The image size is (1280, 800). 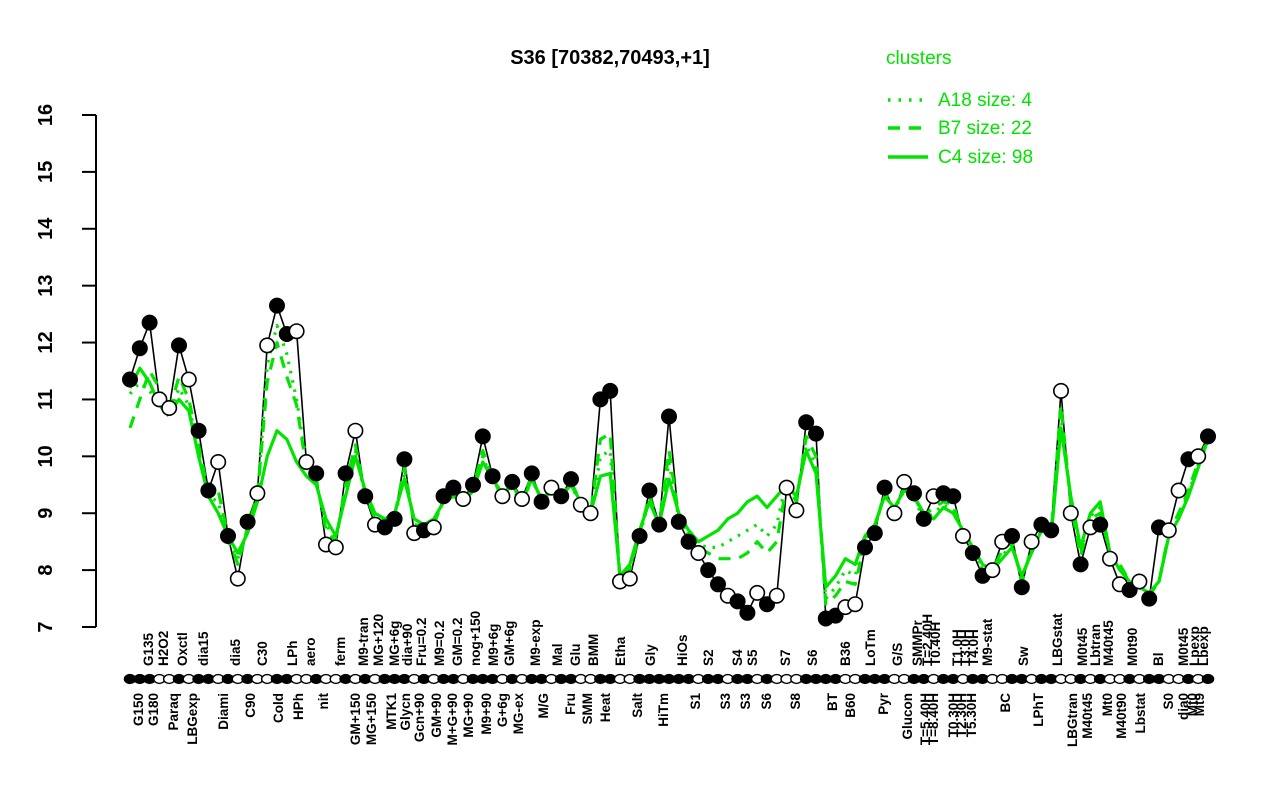 I want to click on x-label-top: T=2.40H, so click(x=927, y=640).